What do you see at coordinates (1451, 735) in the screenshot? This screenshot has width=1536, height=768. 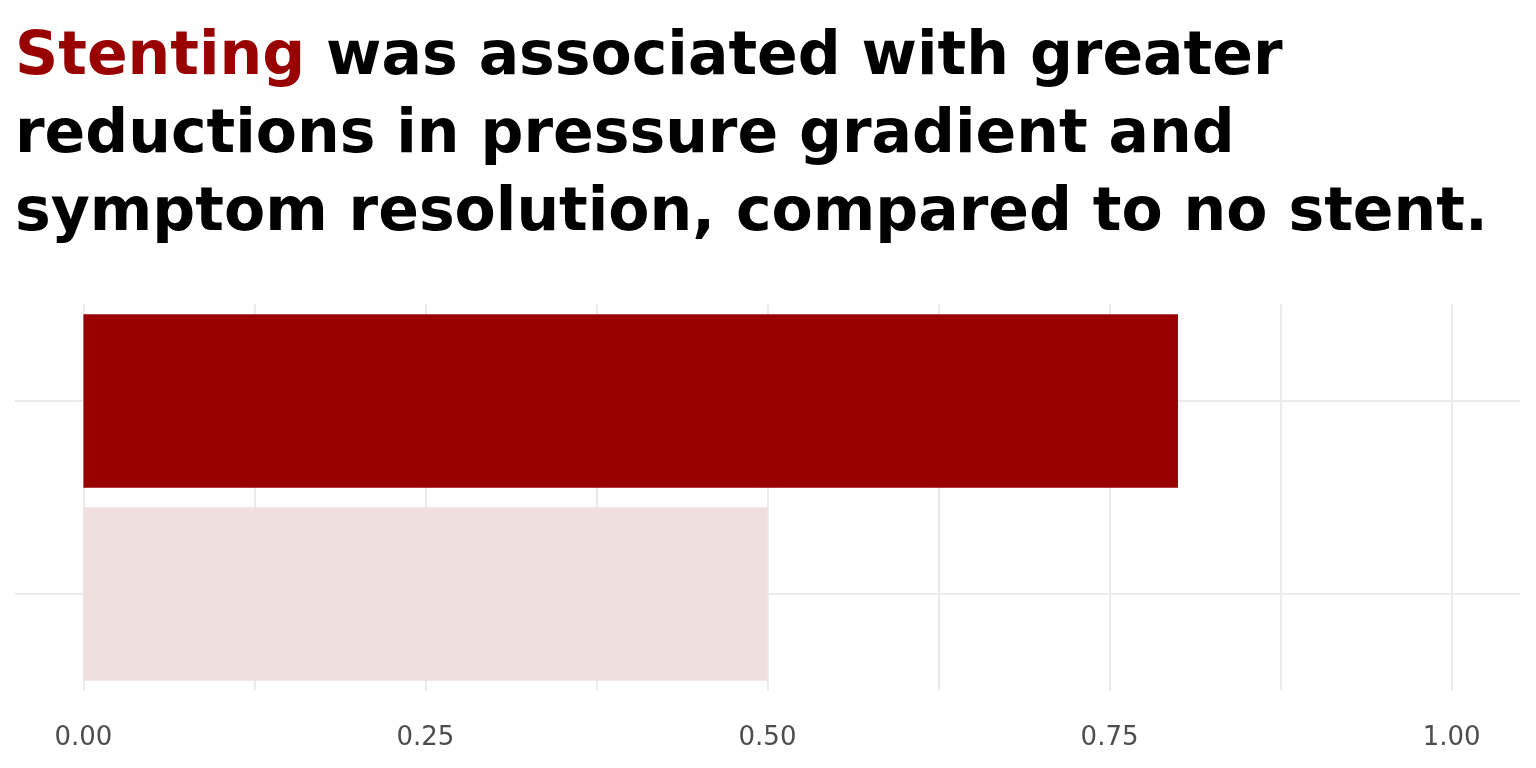 I see `x-tick-label: 1.00` at bounding box center [1451, 735].